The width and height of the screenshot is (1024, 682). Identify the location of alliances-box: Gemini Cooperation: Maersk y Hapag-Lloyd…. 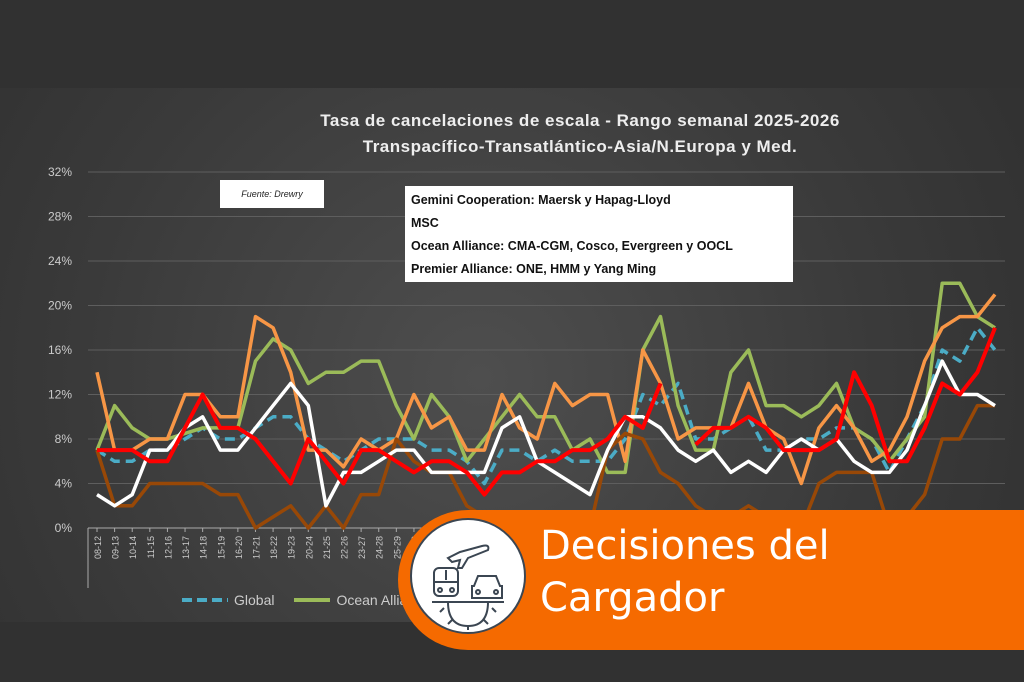
(599, 234).